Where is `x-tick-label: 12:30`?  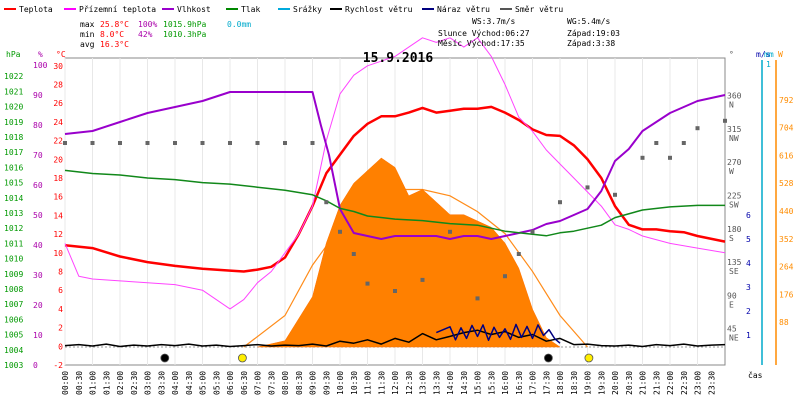 x-tick-label: 12:30 is located at coordinates (409, 383).